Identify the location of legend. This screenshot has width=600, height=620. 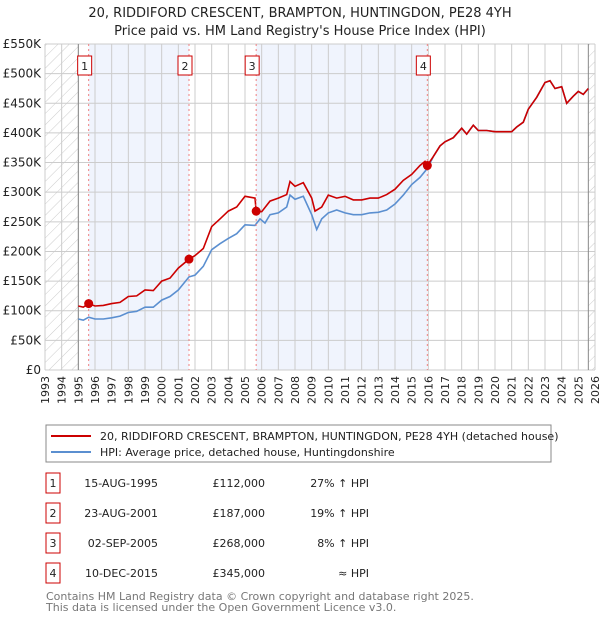
(298, 443).